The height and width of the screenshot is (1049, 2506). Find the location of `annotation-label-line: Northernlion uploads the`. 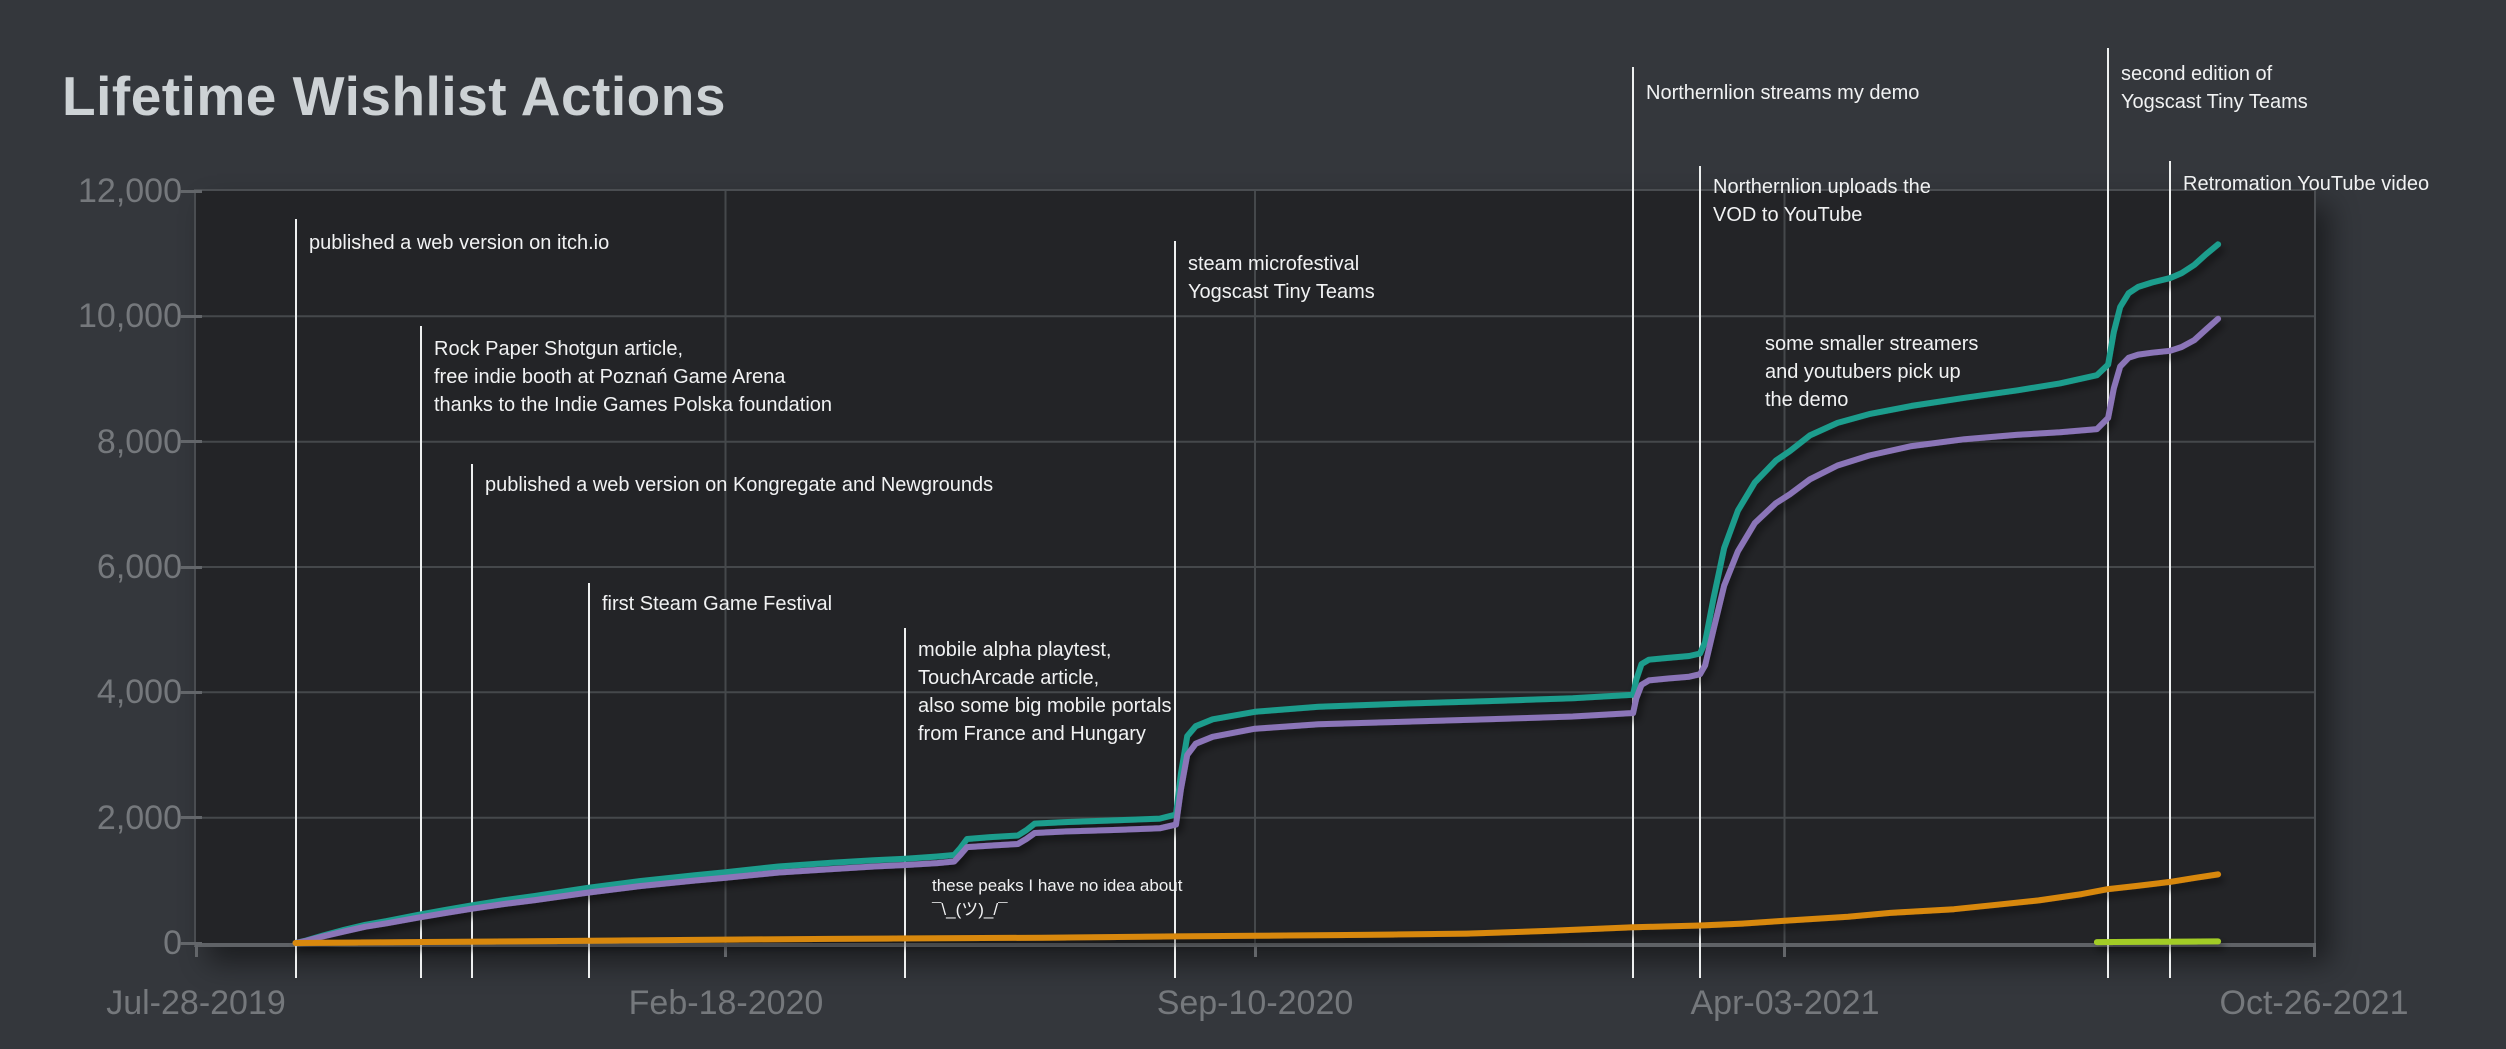

annotation-label-line: Northernlion uploads the is located at coordinates (1822, 187).